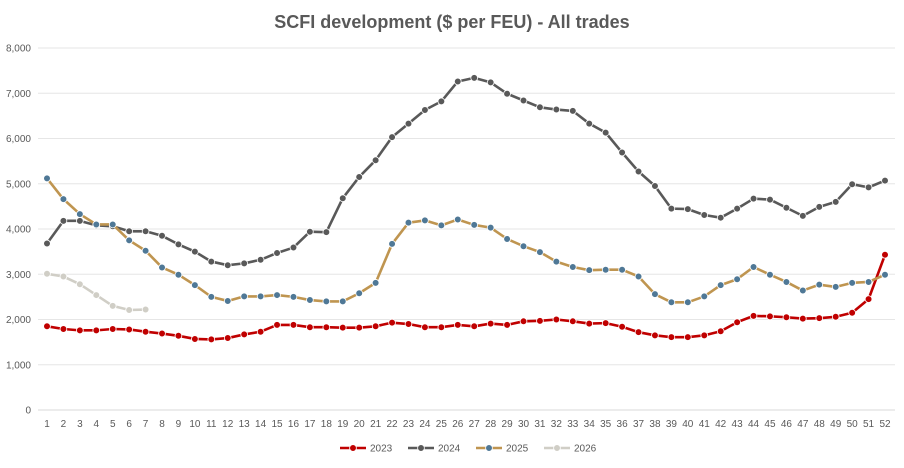 Image resolution: width=904 pixels, height=468 pixels. What do you see at coordinates (590, 424) in the screenshot?
I see `x-tick-label: 34` at bounding box center [590, 424].